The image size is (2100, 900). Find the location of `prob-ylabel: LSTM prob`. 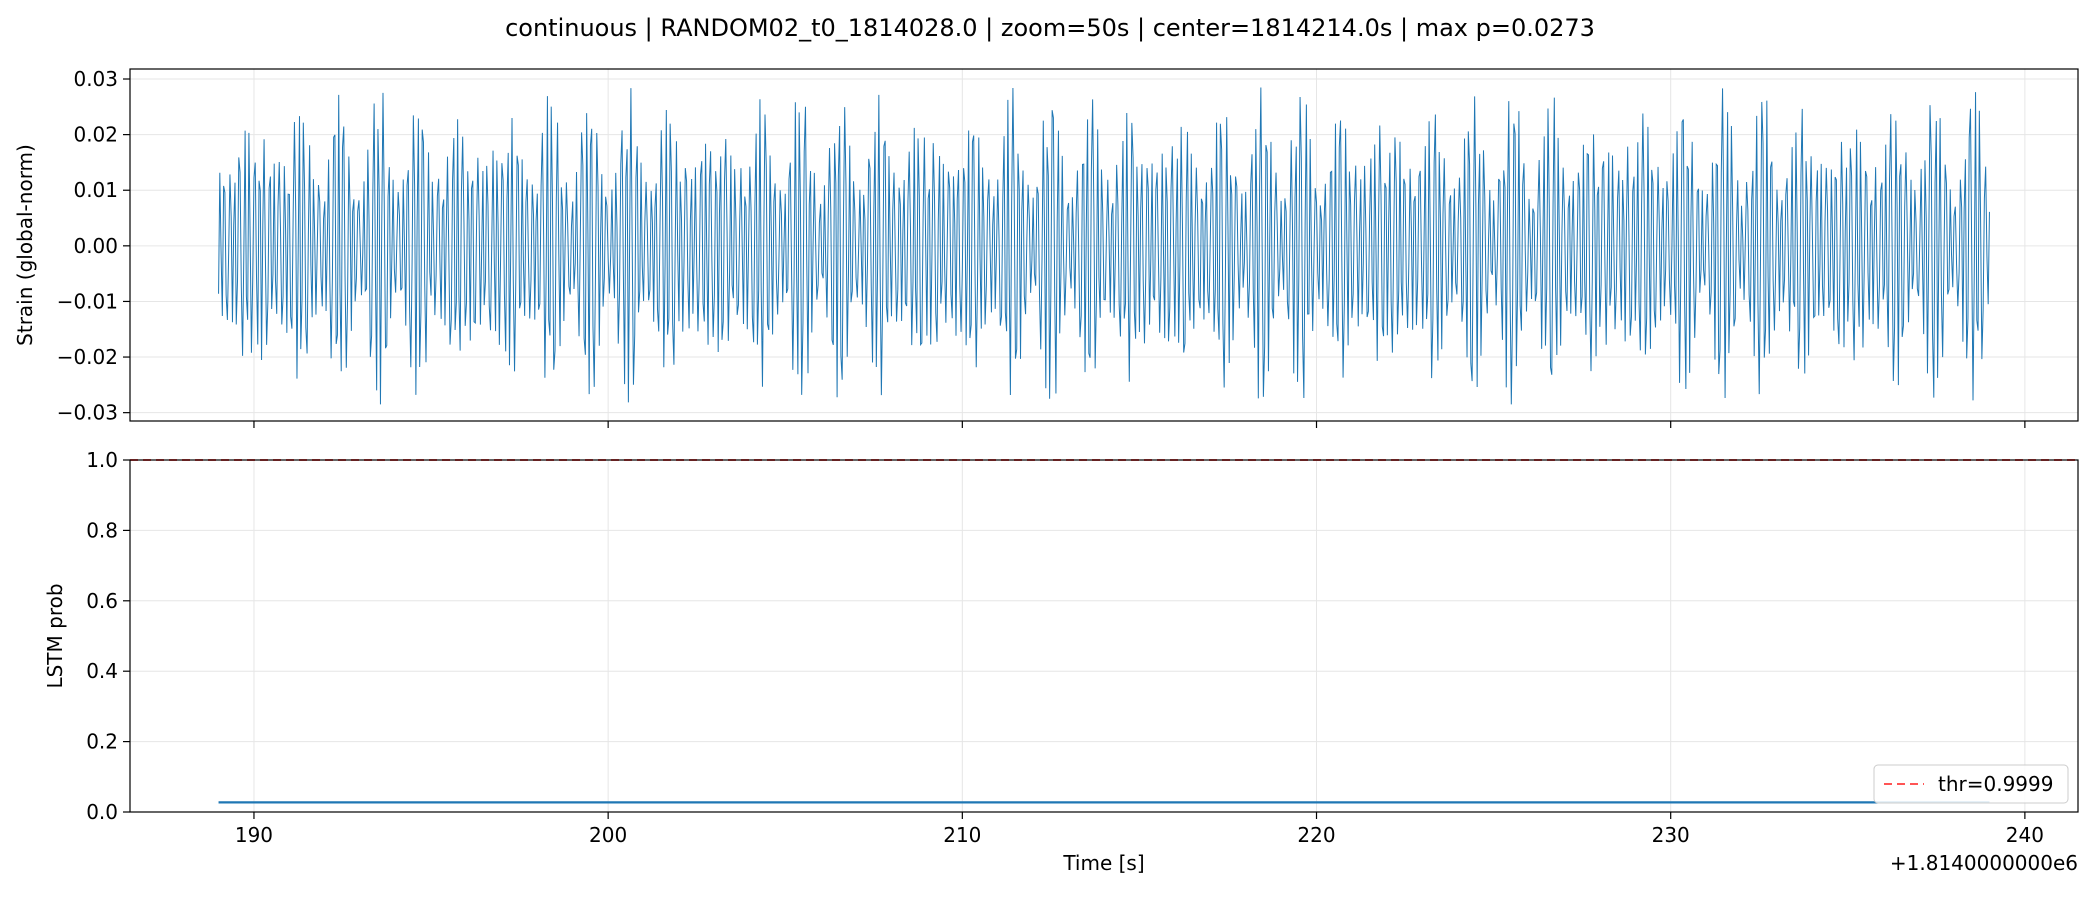

prob-ylabel: LSTM prob is located at coordinates (55, 635).